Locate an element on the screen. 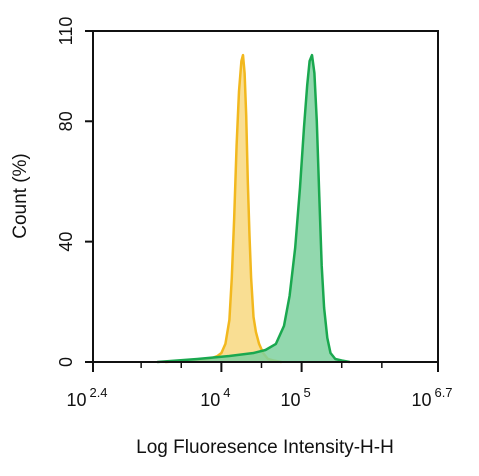 The height and width of the screenshot is (476, 479). x-tick-label: 10 5 is located at coordinates (295, 397).